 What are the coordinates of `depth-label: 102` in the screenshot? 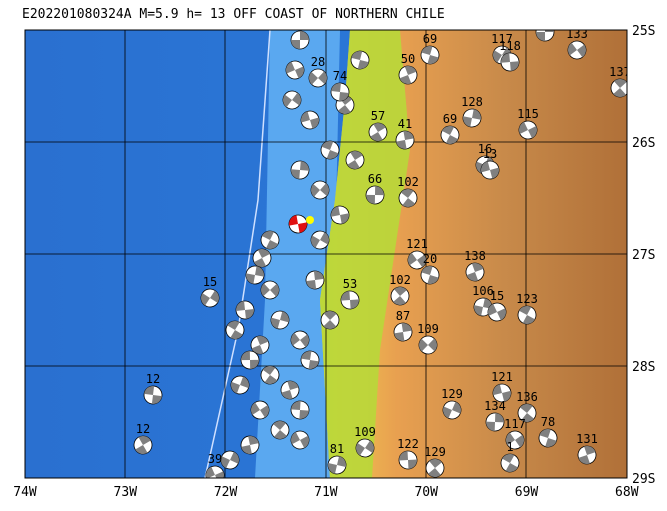 It's located at (400, 280).